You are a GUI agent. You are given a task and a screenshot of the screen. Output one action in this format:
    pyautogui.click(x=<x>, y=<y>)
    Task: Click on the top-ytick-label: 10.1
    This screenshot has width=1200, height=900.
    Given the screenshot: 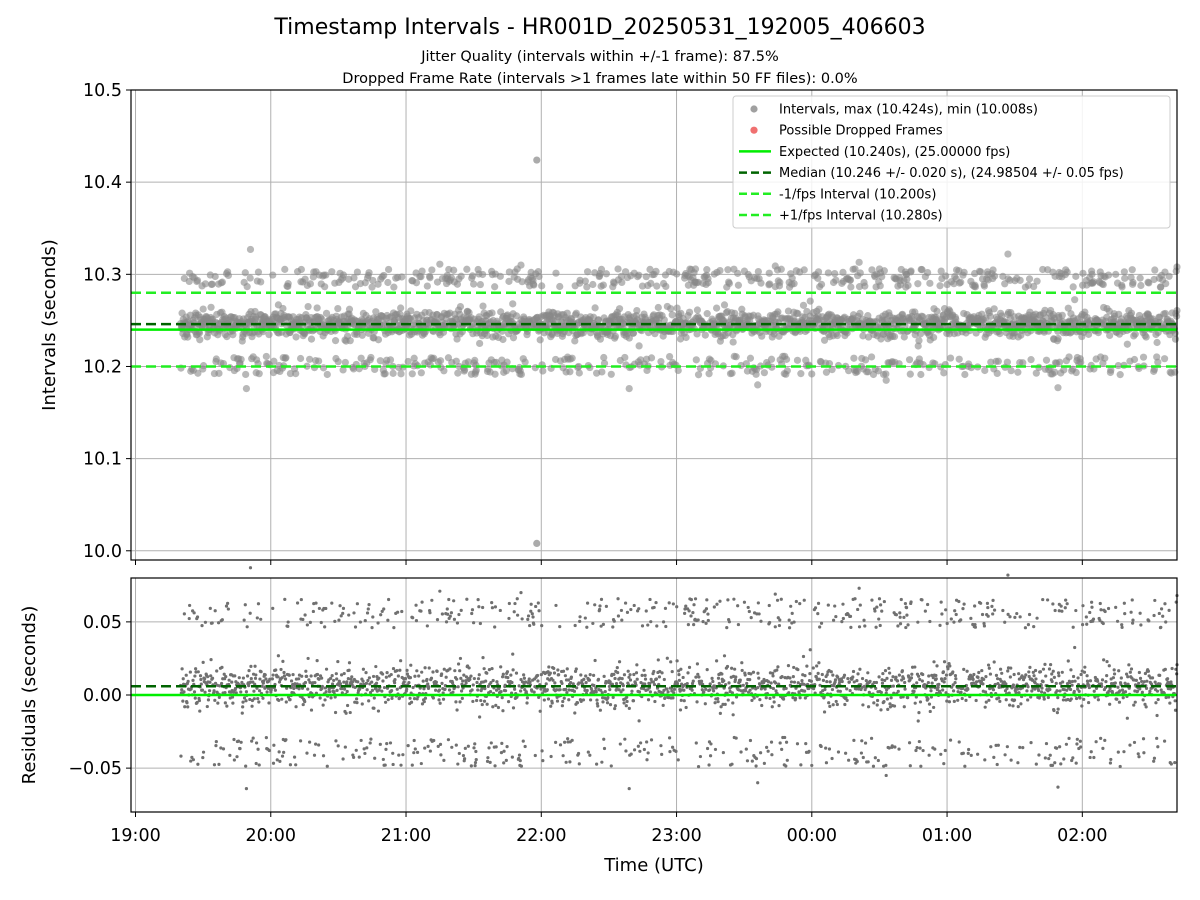 What is the action you would take?
    pyautogui.click(x=102, y=460)
    